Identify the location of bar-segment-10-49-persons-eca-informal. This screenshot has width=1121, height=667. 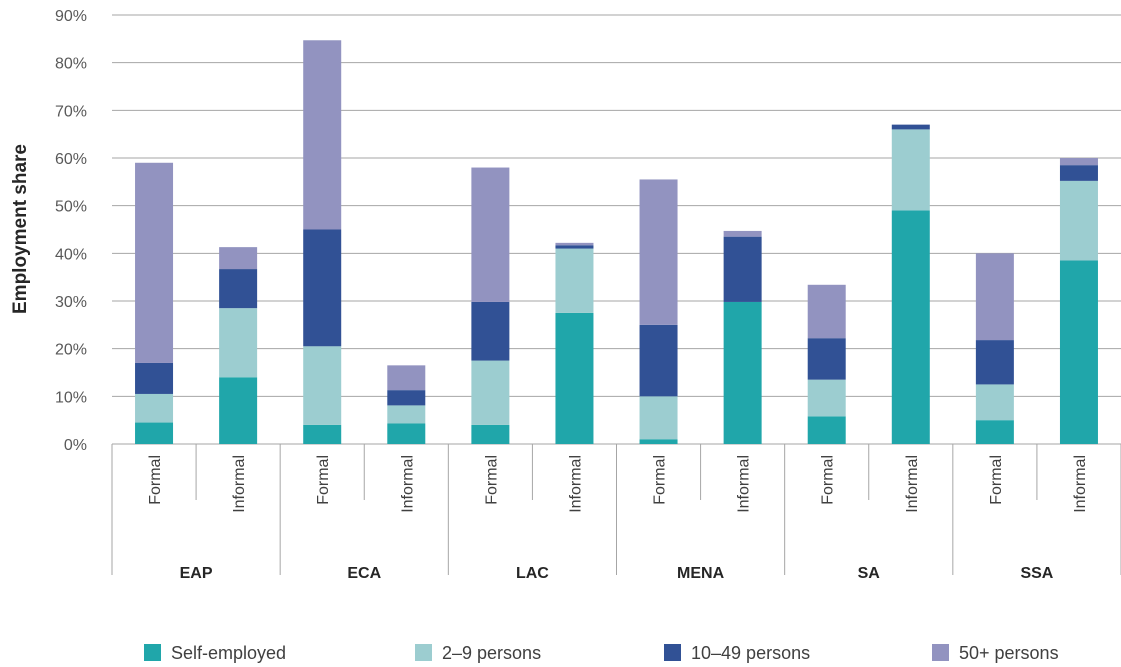
(406, 398).